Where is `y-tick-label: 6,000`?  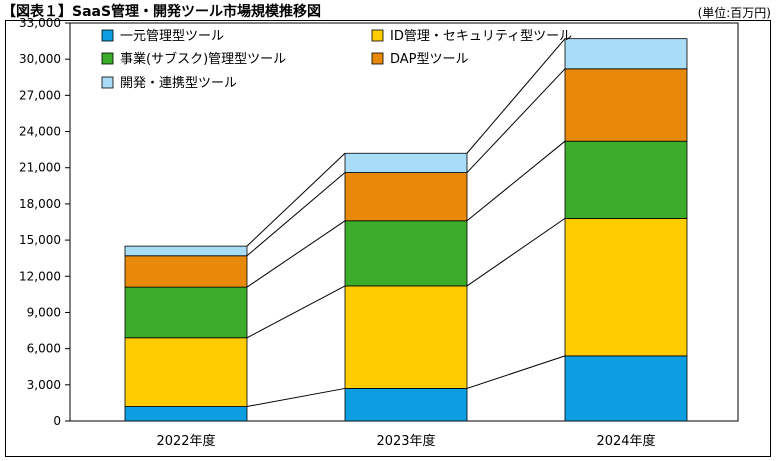 y-tick-label: 6,000 is located at coordinates (44, 349).